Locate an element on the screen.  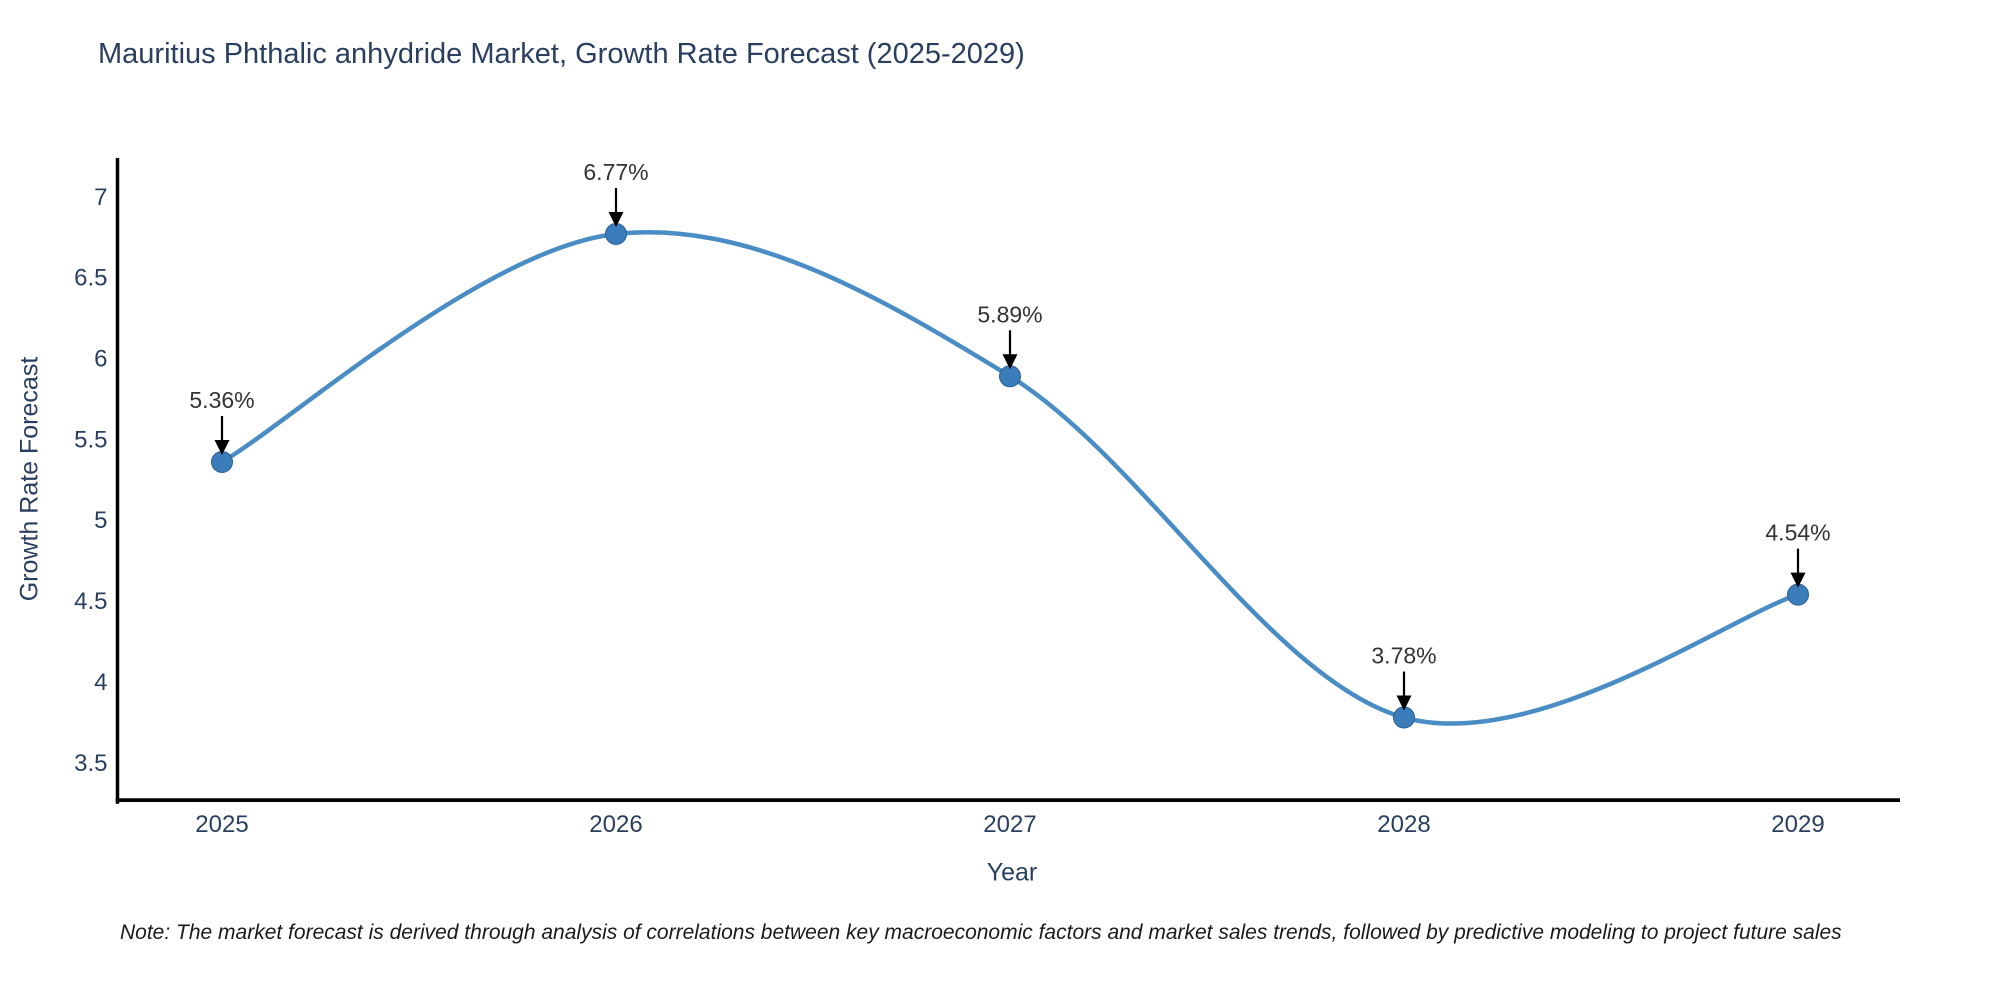
y-tick-label: 5 is located at coordinates (100, 520).